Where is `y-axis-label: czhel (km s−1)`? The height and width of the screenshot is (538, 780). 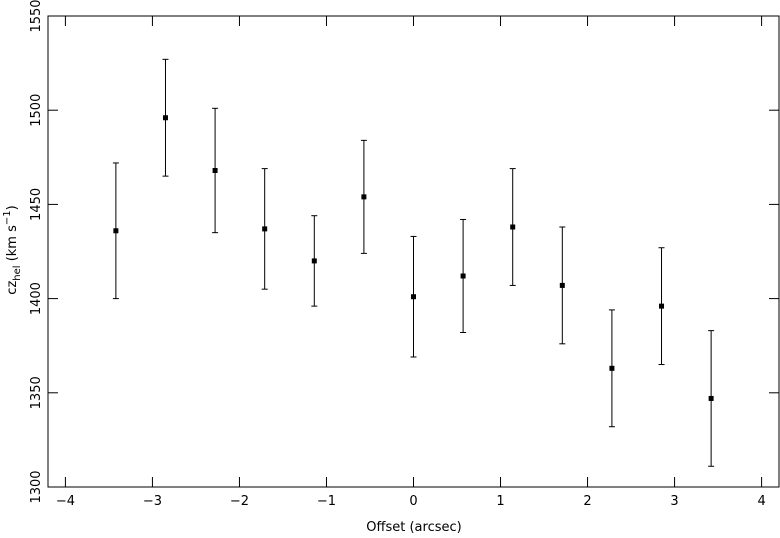
y-axis-label: czhel (km s−1) is located at coordinates (12, 249).